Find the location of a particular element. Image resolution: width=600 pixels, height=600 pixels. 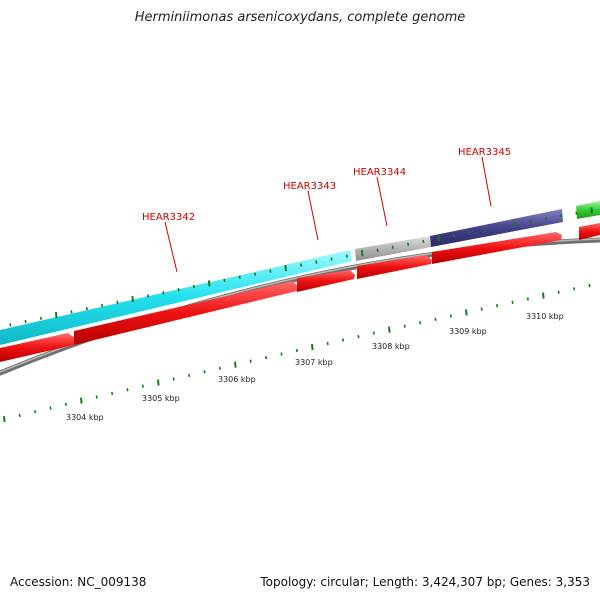

kbp-label: 3304 kbp is located at coordinates (85, 417).